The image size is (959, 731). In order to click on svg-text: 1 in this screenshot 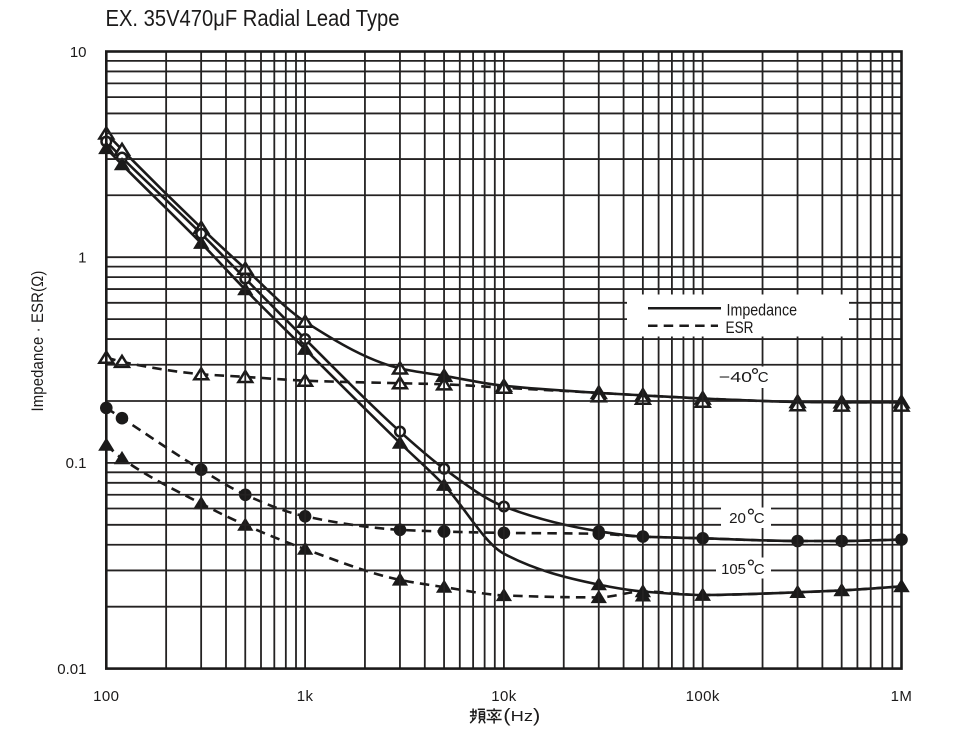, I will do `click(82, 258)`.